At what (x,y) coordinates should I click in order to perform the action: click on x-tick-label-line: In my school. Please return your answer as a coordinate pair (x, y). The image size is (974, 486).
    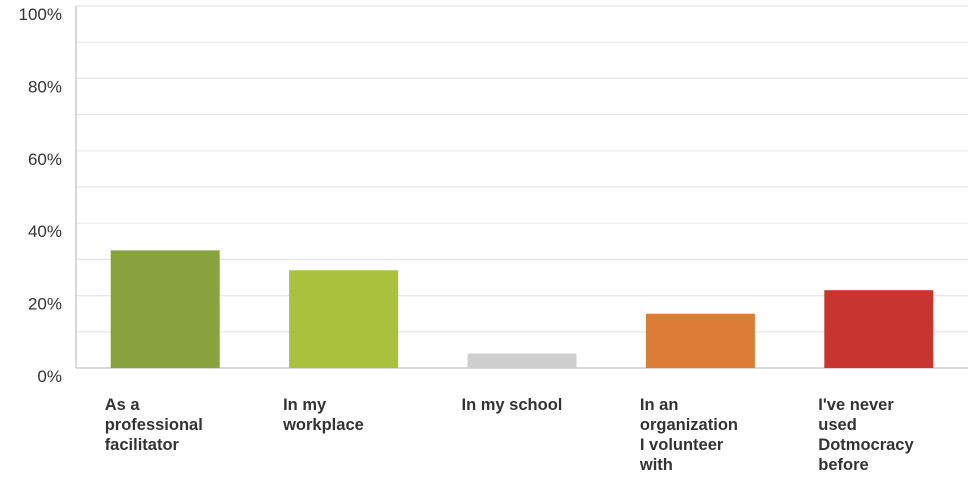
    Looking at the image, I should click on (512, 405).